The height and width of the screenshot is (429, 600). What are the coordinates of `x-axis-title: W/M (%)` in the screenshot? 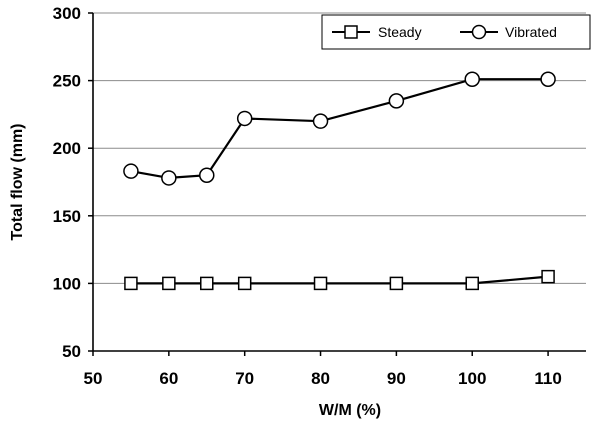 It's located at (350, 410).